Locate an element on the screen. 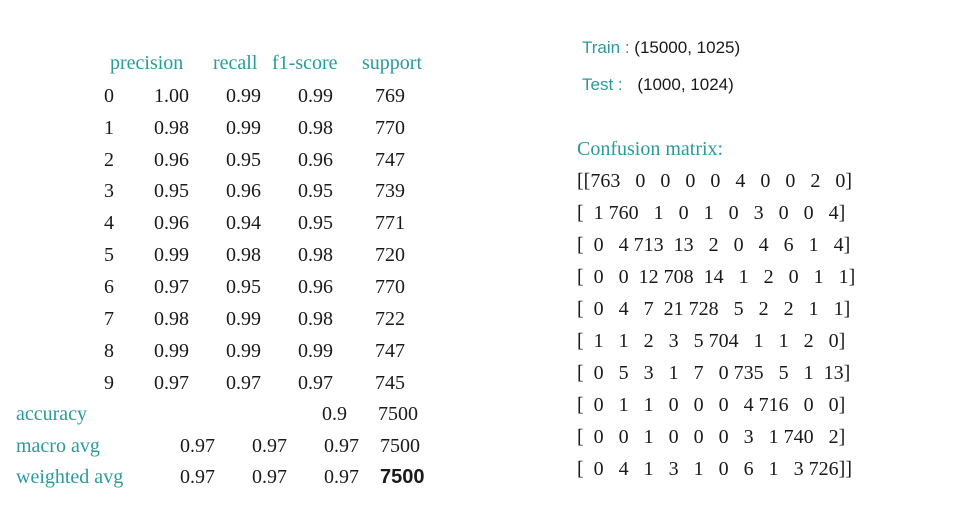 The width and height of the screenshot is (970, 511). weighted-avg-precision: 0.97 is located at coordinates (197, 477).